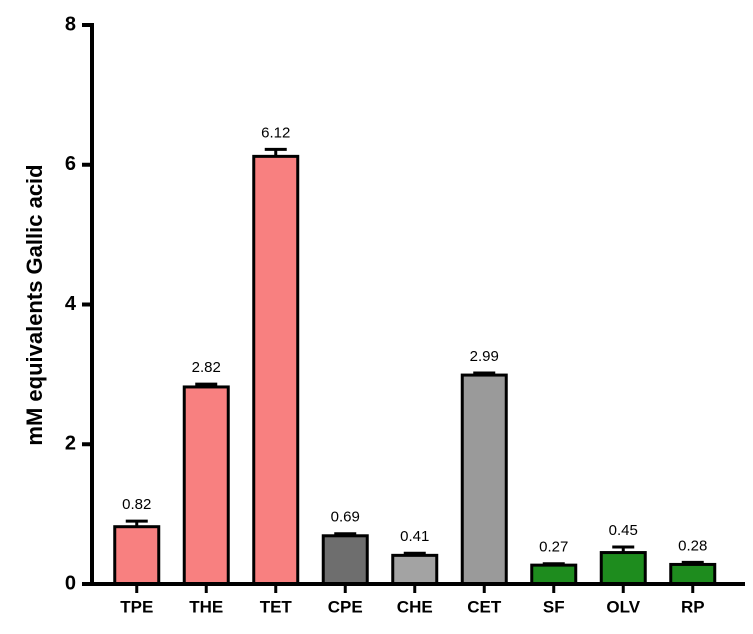  Describe the element at coordinates (275, 132) in the screenshot. I see `value-label: 6.12` at that location.